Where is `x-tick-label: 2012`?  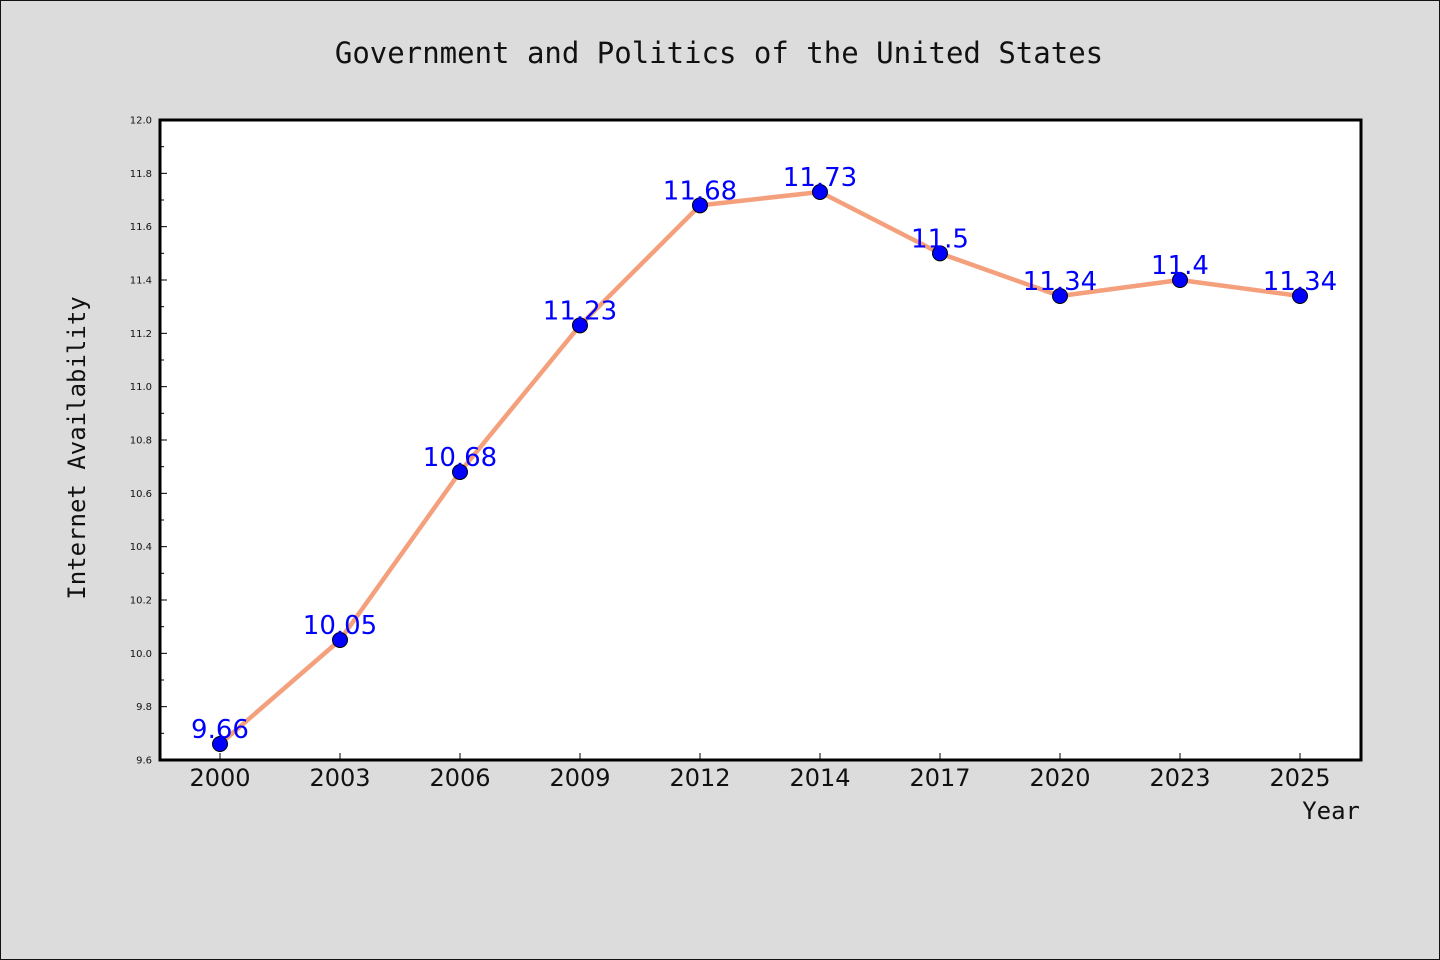 x-tick-label: 2012 is located at coordinates (699, 778).